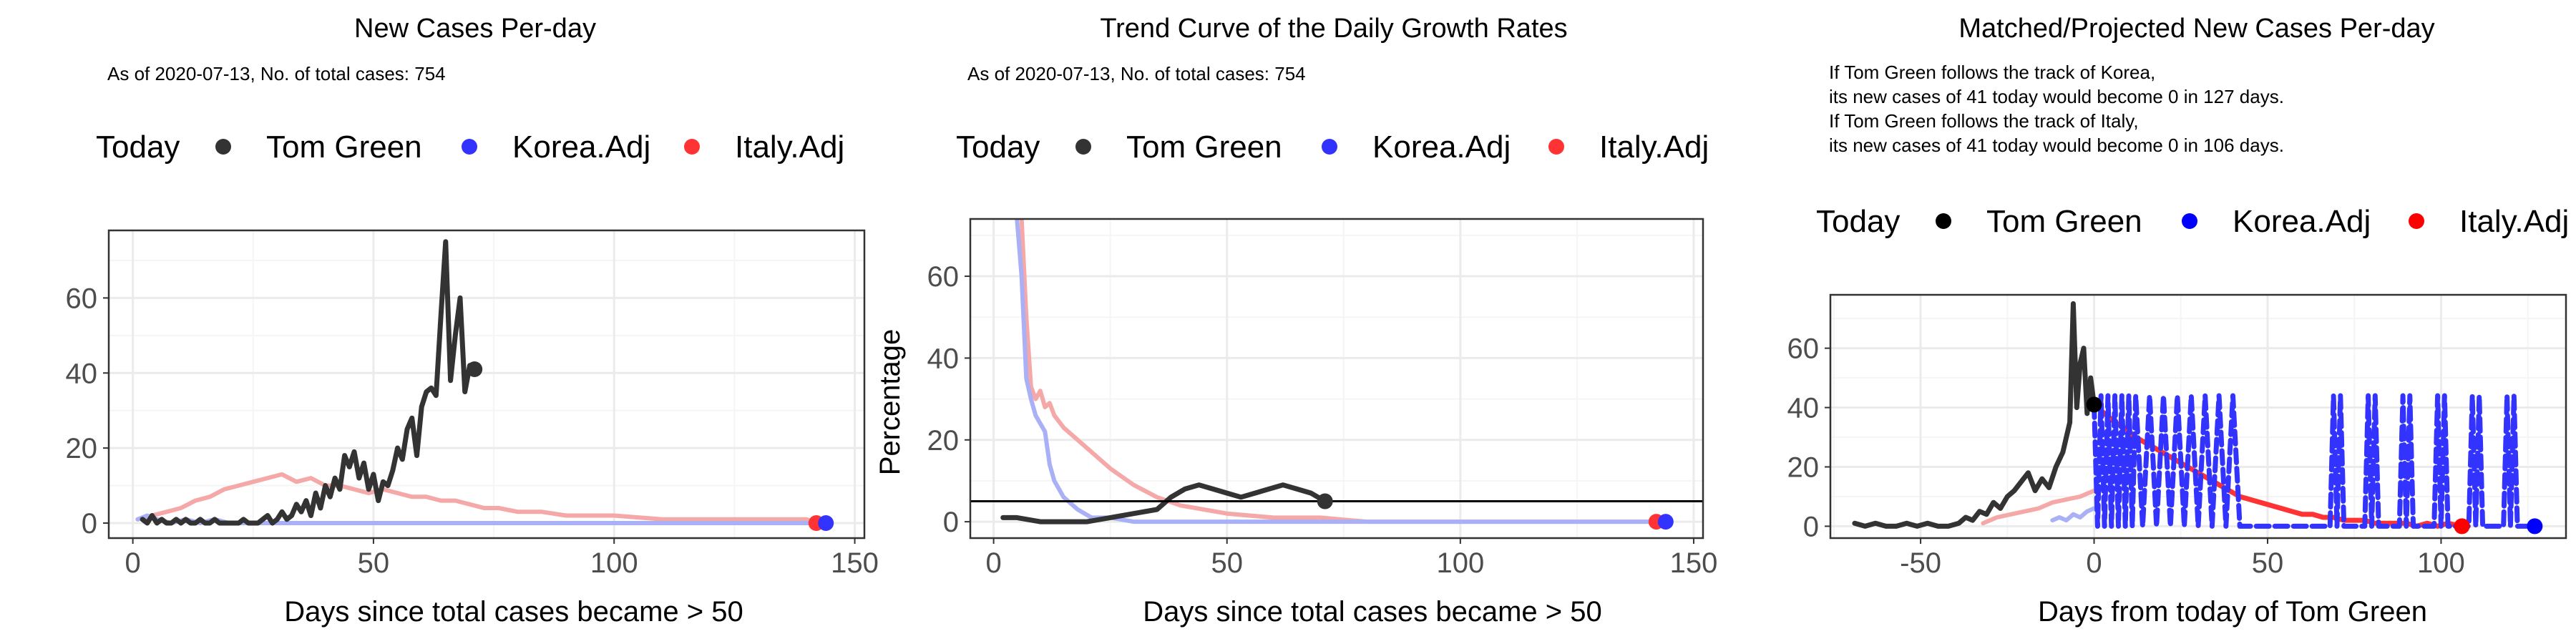 The image size is (2576, 644). I want to click on panel-2-legend: Today Tom Green Korea.Adj Italy.Adj, so click(1332, 147).